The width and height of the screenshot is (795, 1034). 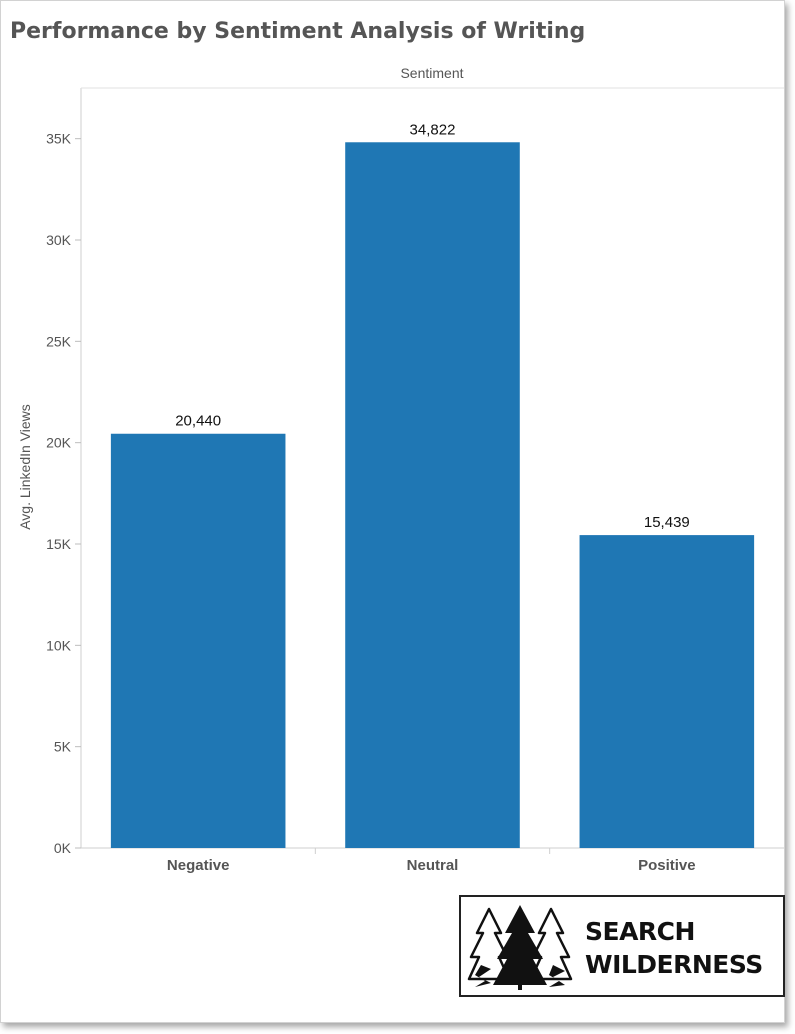 I want to click on x-tick-label-neutral: Neutral, so click(x=433, y=865).